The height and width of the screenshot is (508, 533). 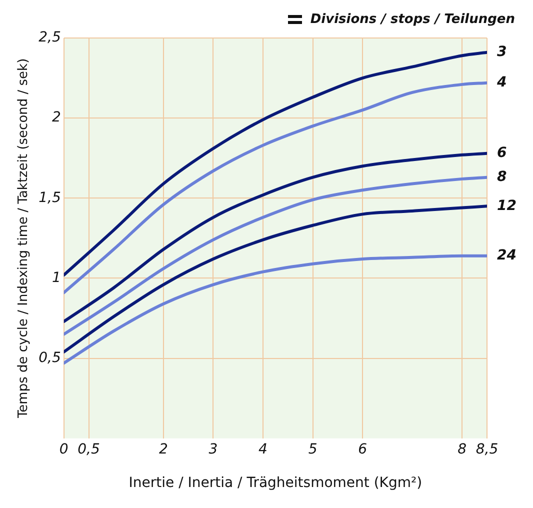 I want to click on y-tick-label: 0,5, so click(x=49, y=358).